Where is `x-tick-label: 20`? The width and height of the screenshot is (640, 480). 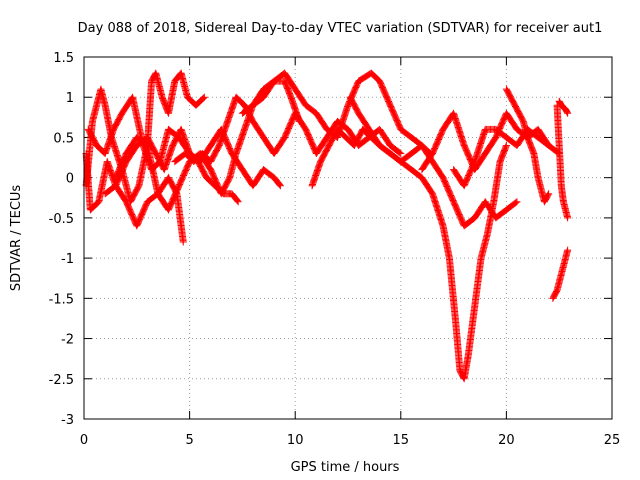 x-tick-label: 20 is located at coordinates (506, 440).